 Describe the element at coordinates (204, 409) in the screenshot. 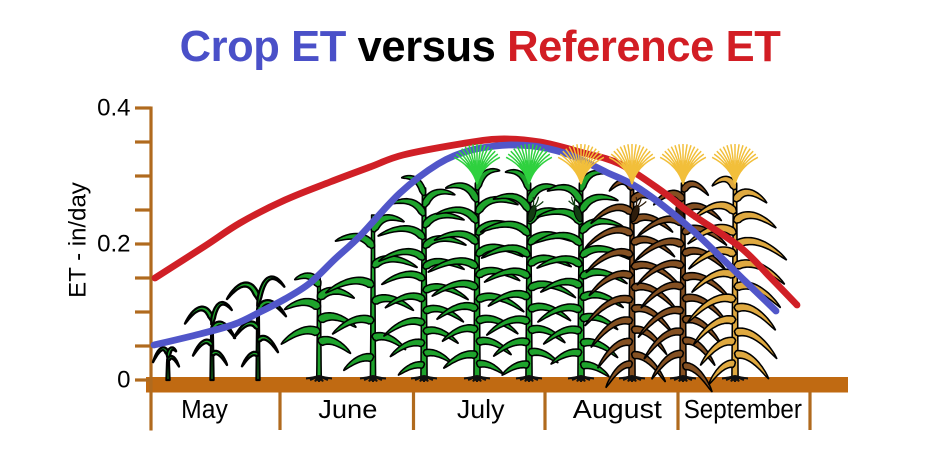

I see `svg-text: May` at that location.